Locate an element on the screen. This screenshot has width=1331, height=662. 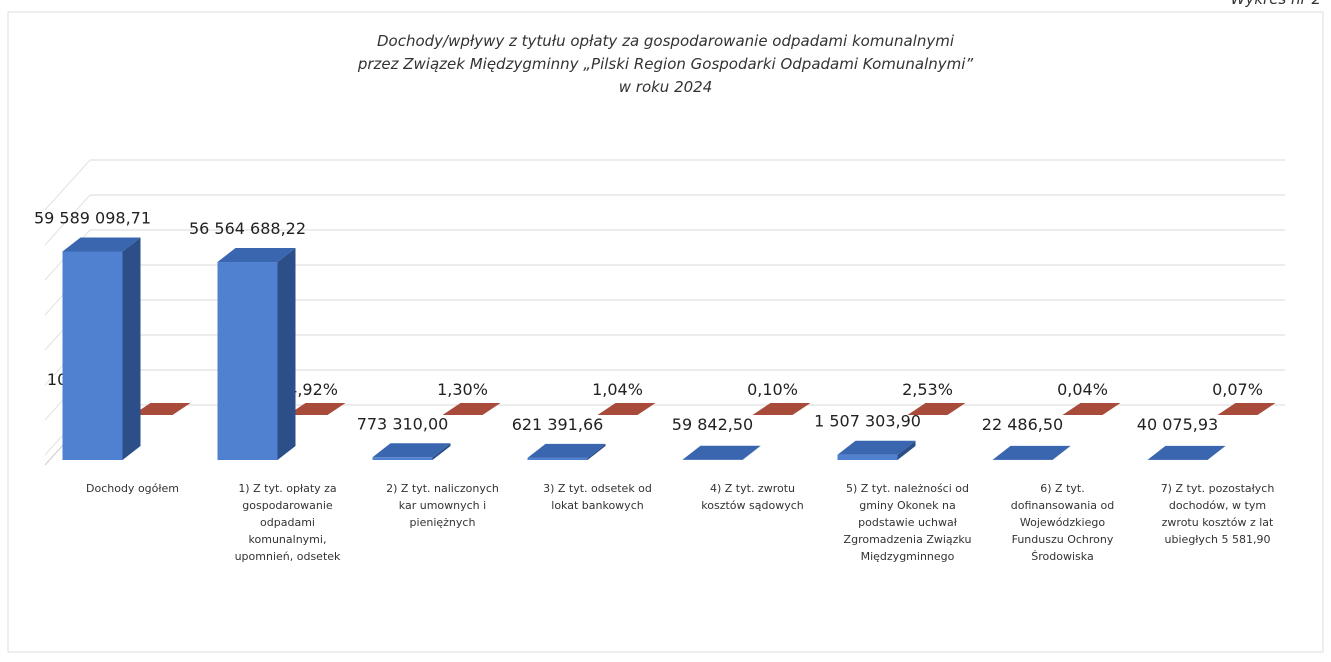
amount-label: 59 589 098,71 is located at coordinates (92, 217).